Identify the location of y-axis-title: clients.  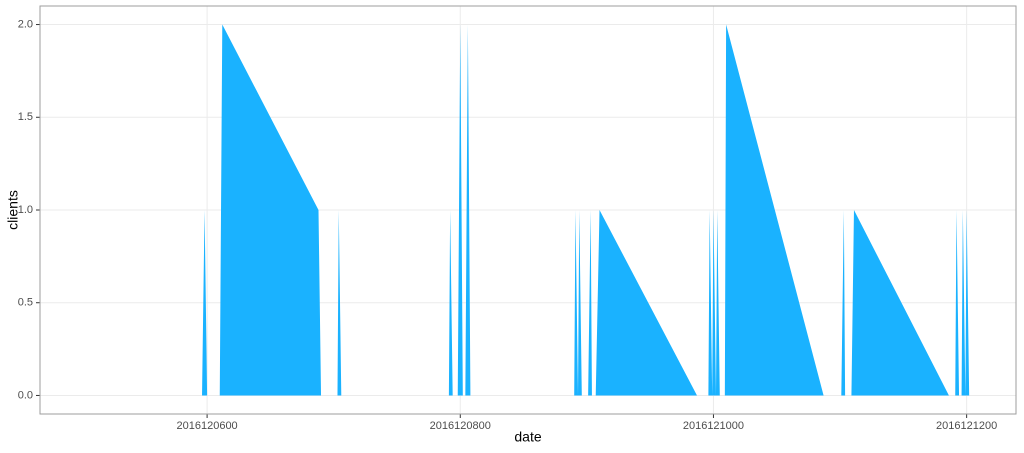
(13, 210).